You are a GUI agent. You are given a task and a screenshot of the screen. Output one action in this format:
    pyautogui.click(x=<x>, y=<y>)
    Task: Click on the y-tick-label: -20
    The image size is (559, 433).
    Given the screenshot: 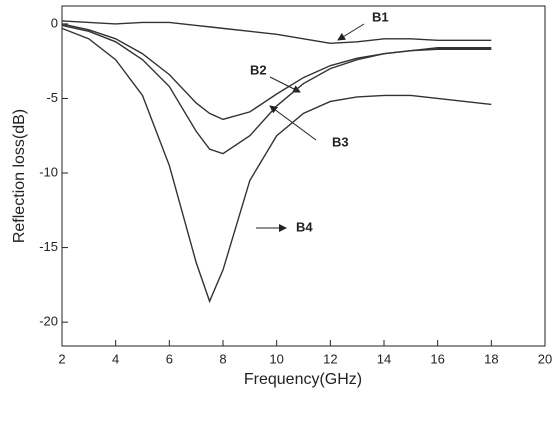 What is the action you would take?
    pyautogui.click(x=48, y=321)
    